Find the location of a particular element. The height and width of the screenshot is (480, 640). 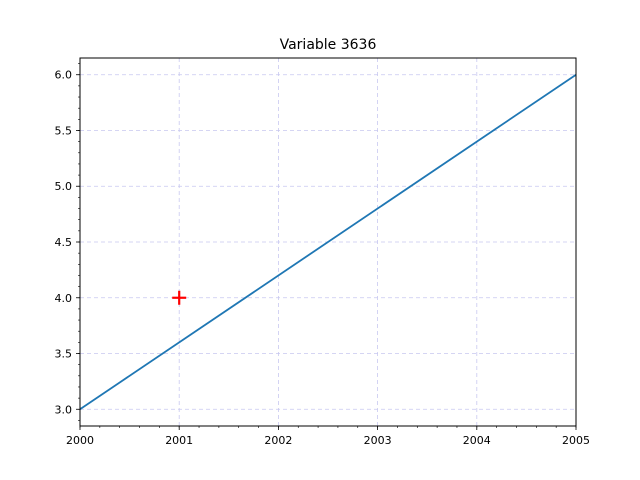

x-tick-label: 2005 is located at coordinates (576, 440).